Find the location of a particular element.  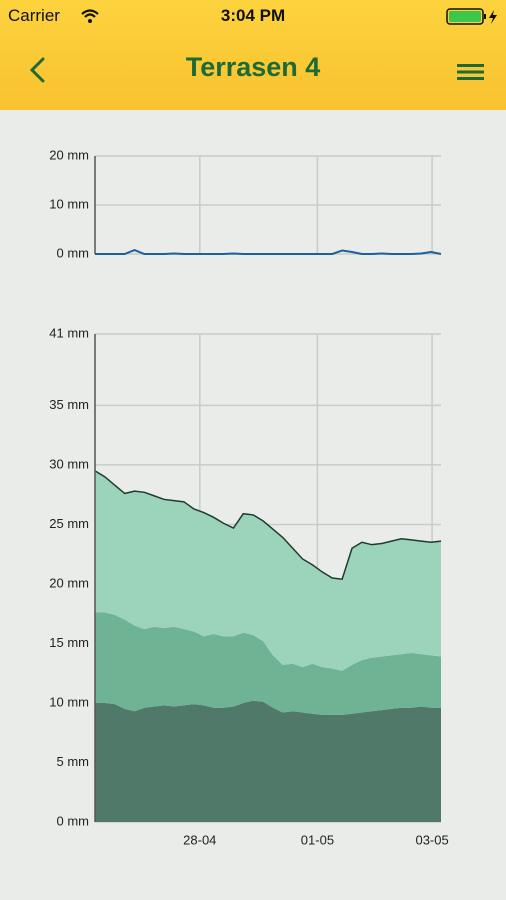

x-tick-label: 03-05 is located at coordinates (431, 839).